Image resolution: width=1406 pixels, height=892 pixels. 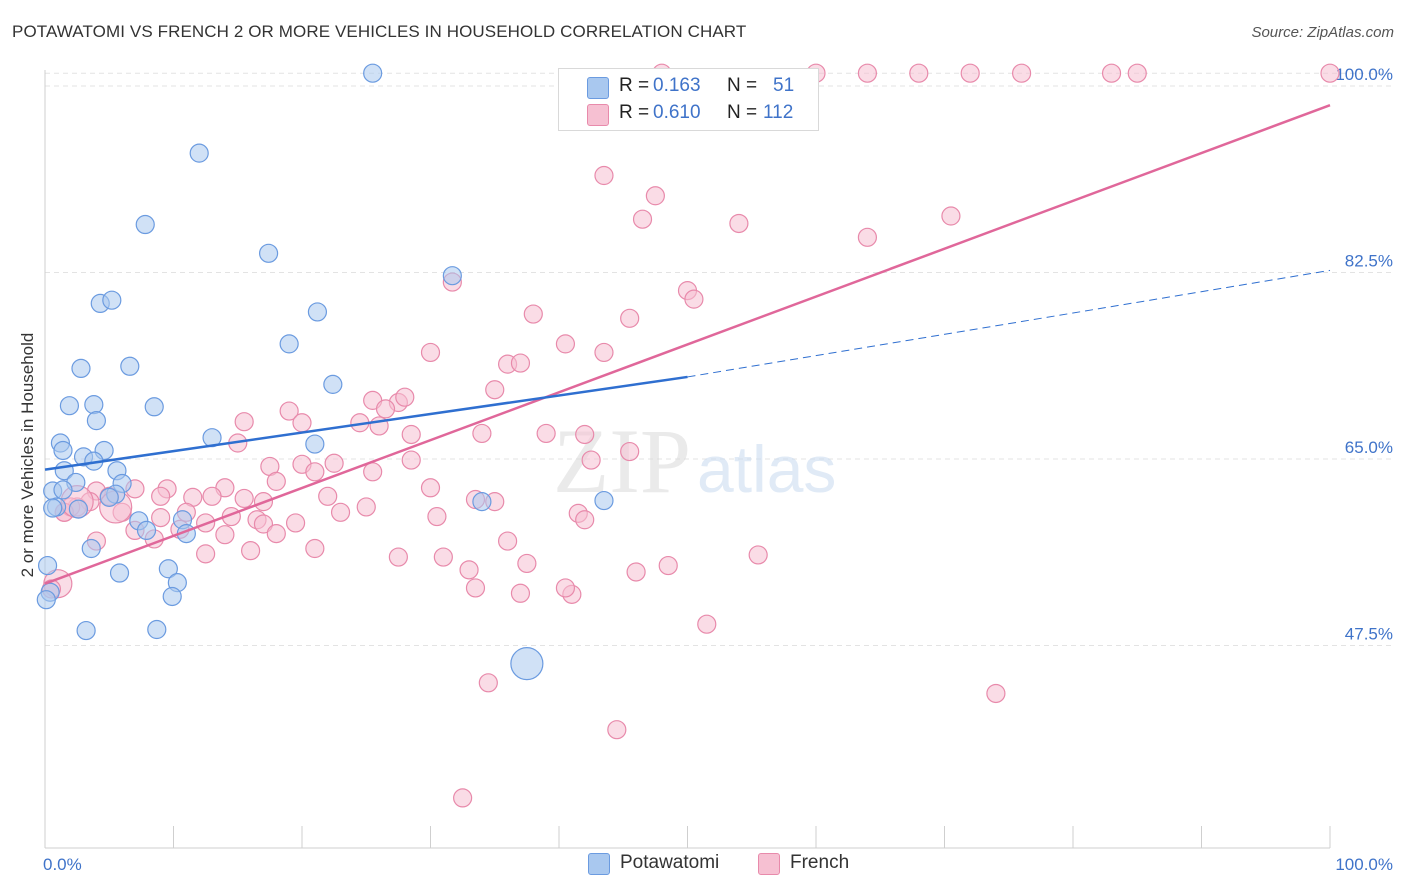 What do you see at coordinates (677, 112) in the screenshot?
I see `french-r-value: 0.610` at bounding box center [677, 112].